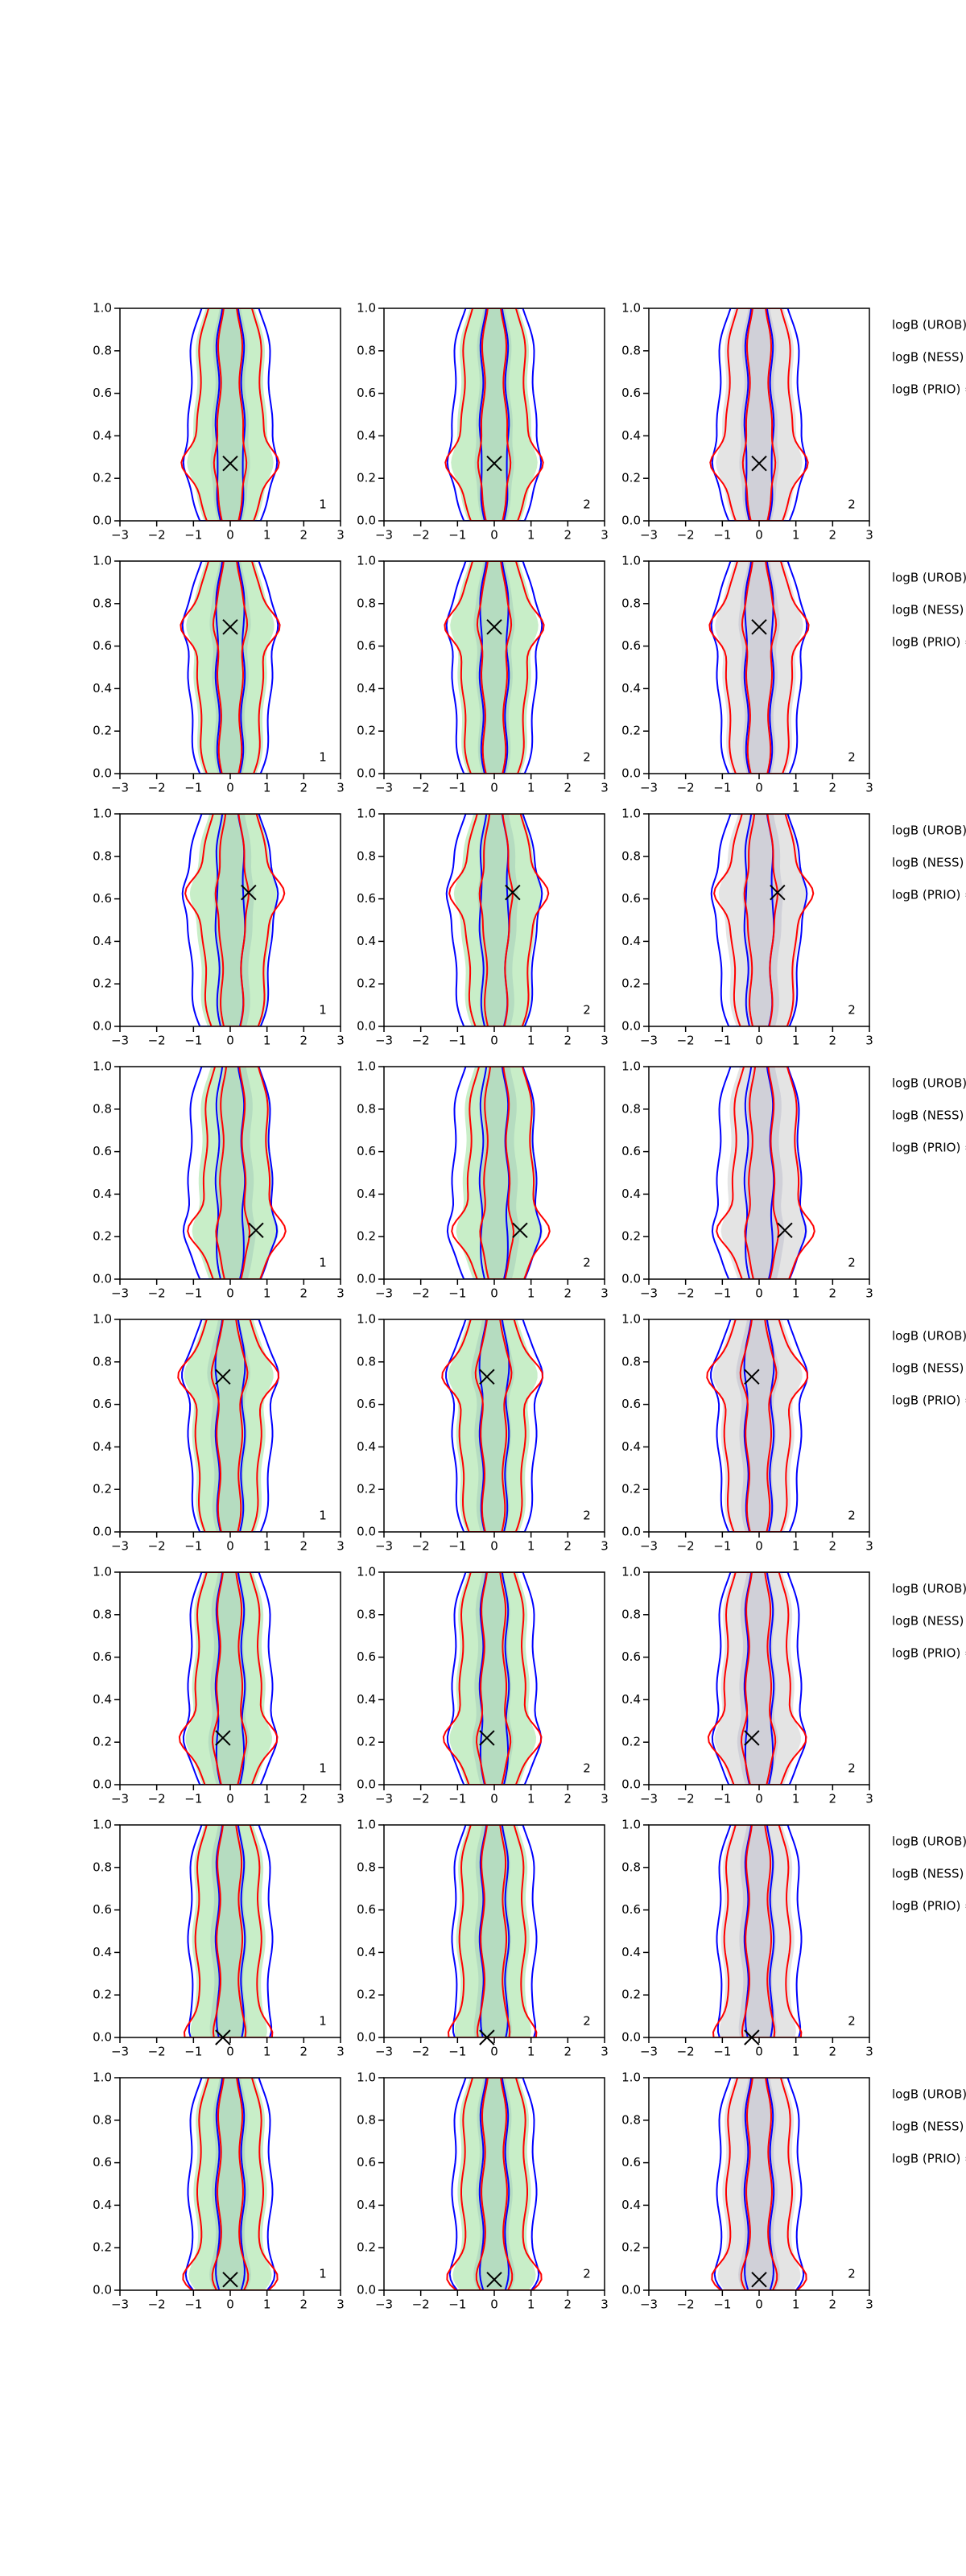 The height and width of the screenshot is (2576, 966). What do you see at coordinates (929, 1083) in the screenshot?
I see `logb-label: logB (UROB) =` at bounding box center [929, 1083].